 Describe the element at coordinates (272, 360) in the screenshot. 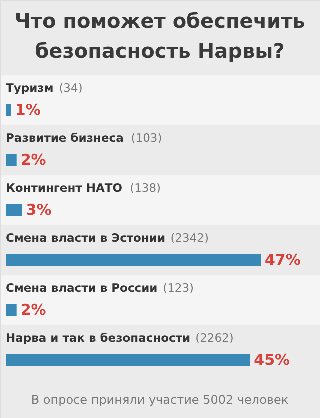

I see `data-label: 45%` at that location.